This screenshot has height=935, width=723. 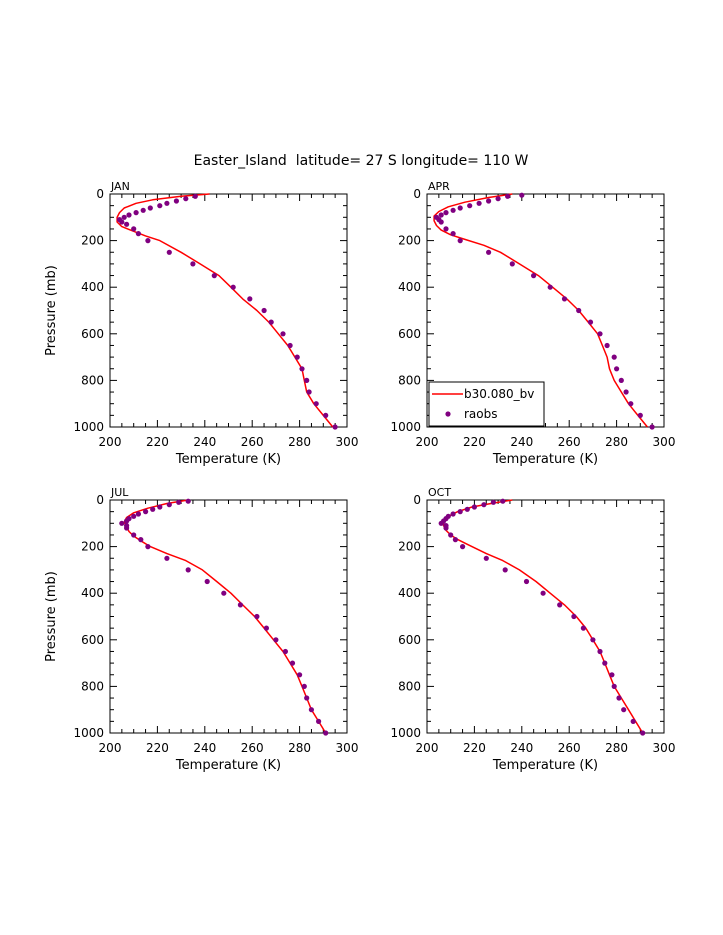 I want to click on y-tick-label: 0, so click(x=100, y=500).